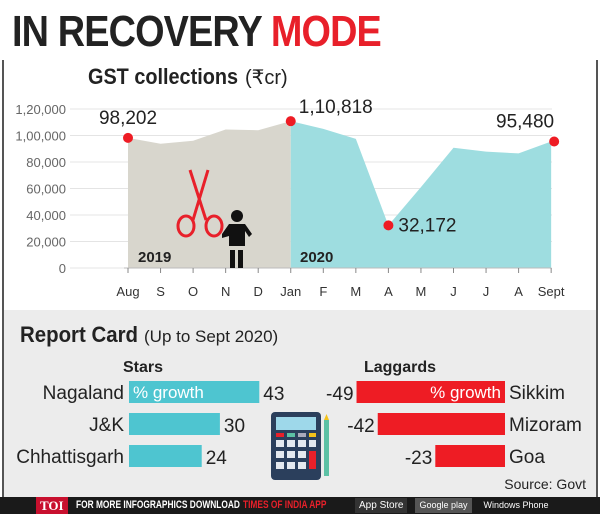 This screenshot has width=600, height=514. What do you see at coordinates (551, 291) in the screenshot?
I see `x-tick-label: Sept` at bounding box center [551, 291].